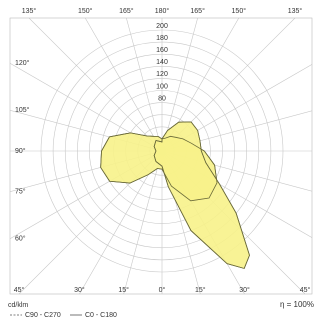 The image size is (322, 321). Describe the element at coordinates (101, 315) in the screenshot. I see `legend-label: C0 - C180` at that location.